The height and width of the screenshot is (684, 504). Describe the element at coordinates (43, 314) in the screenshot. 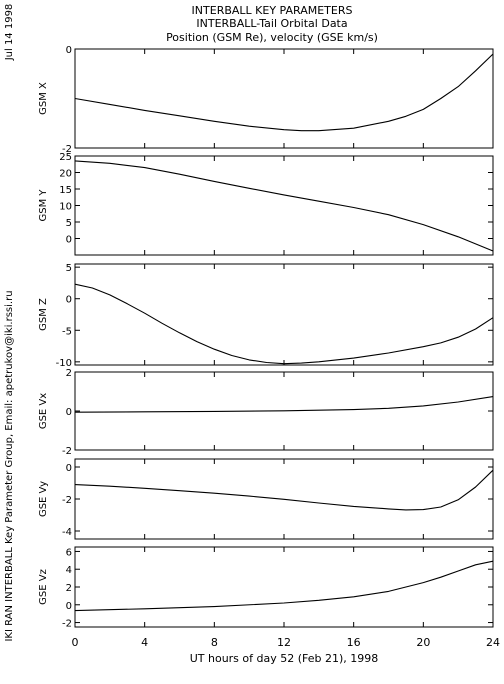

I see `y-axis-label: GSM Z` at that location.